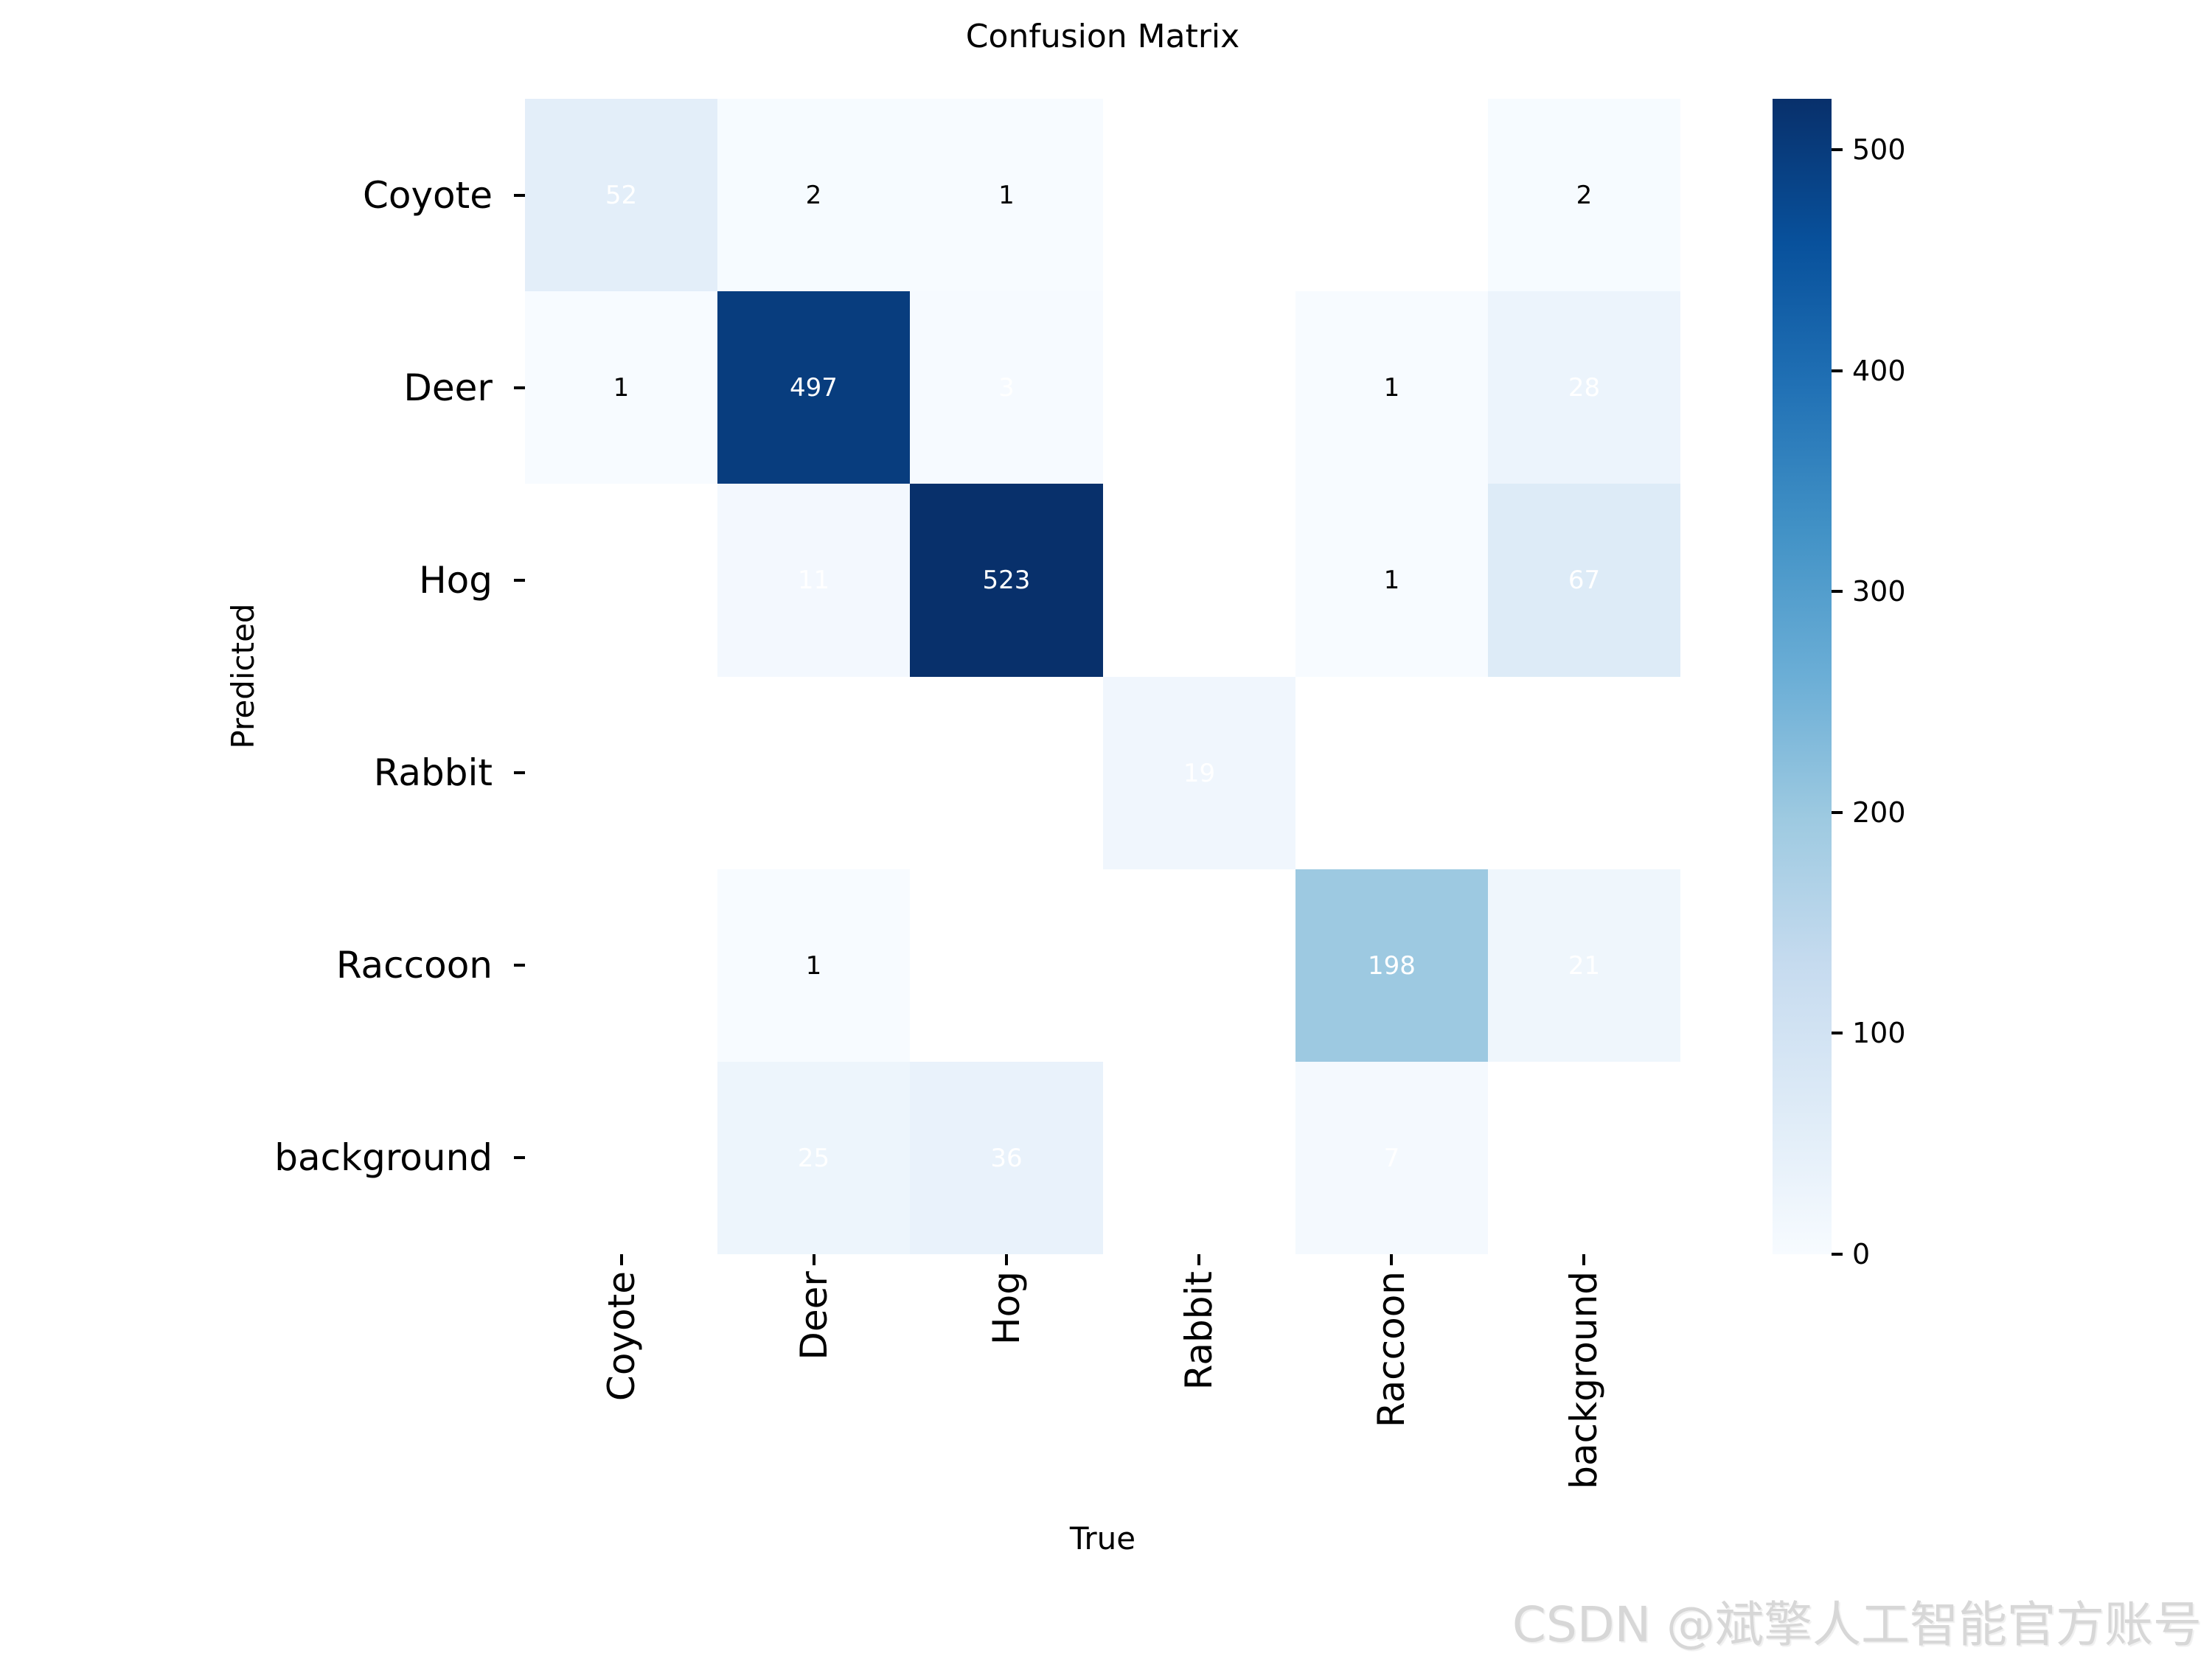 The image size is (2212, 1659). Describe the element at coordinates (1102, 36) in the screenshot. I see `chart-title: Confusion Matrix` at that location.